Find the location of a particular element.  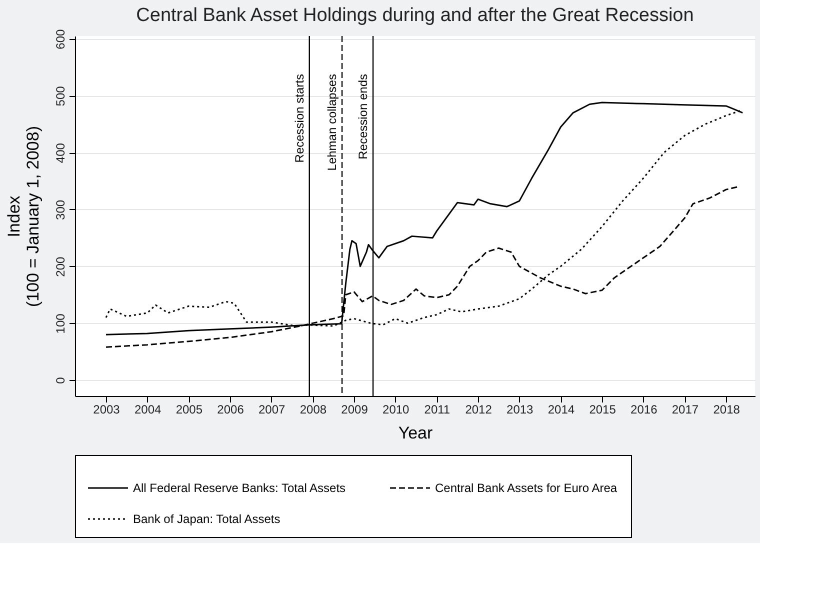

x-tick-label: 2006 is located at coordinates (230, 409).